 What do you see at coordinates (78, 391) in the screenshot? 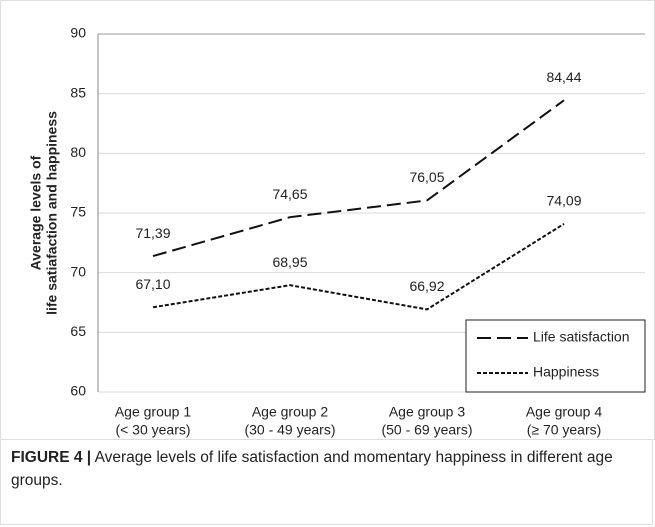
I see `y-tick-label: 60` at bounding box center [78, 391].